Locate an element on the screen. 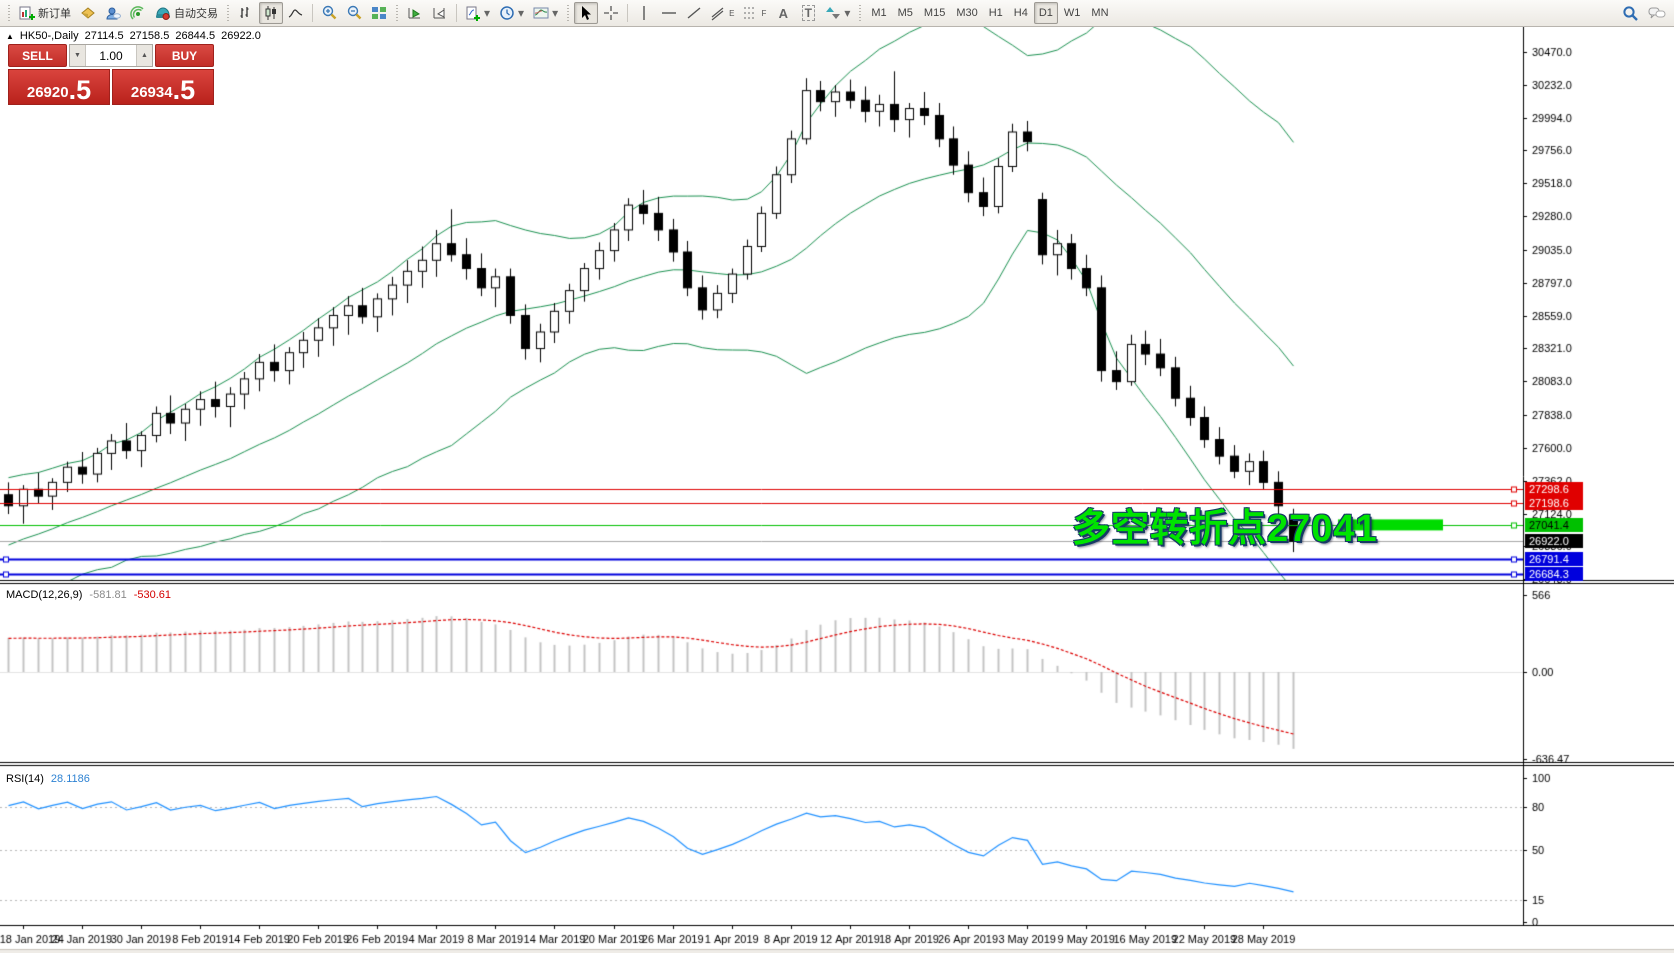 The image size is (1674, 953). arrange-charts-icon is located at coordinates (415, 13).